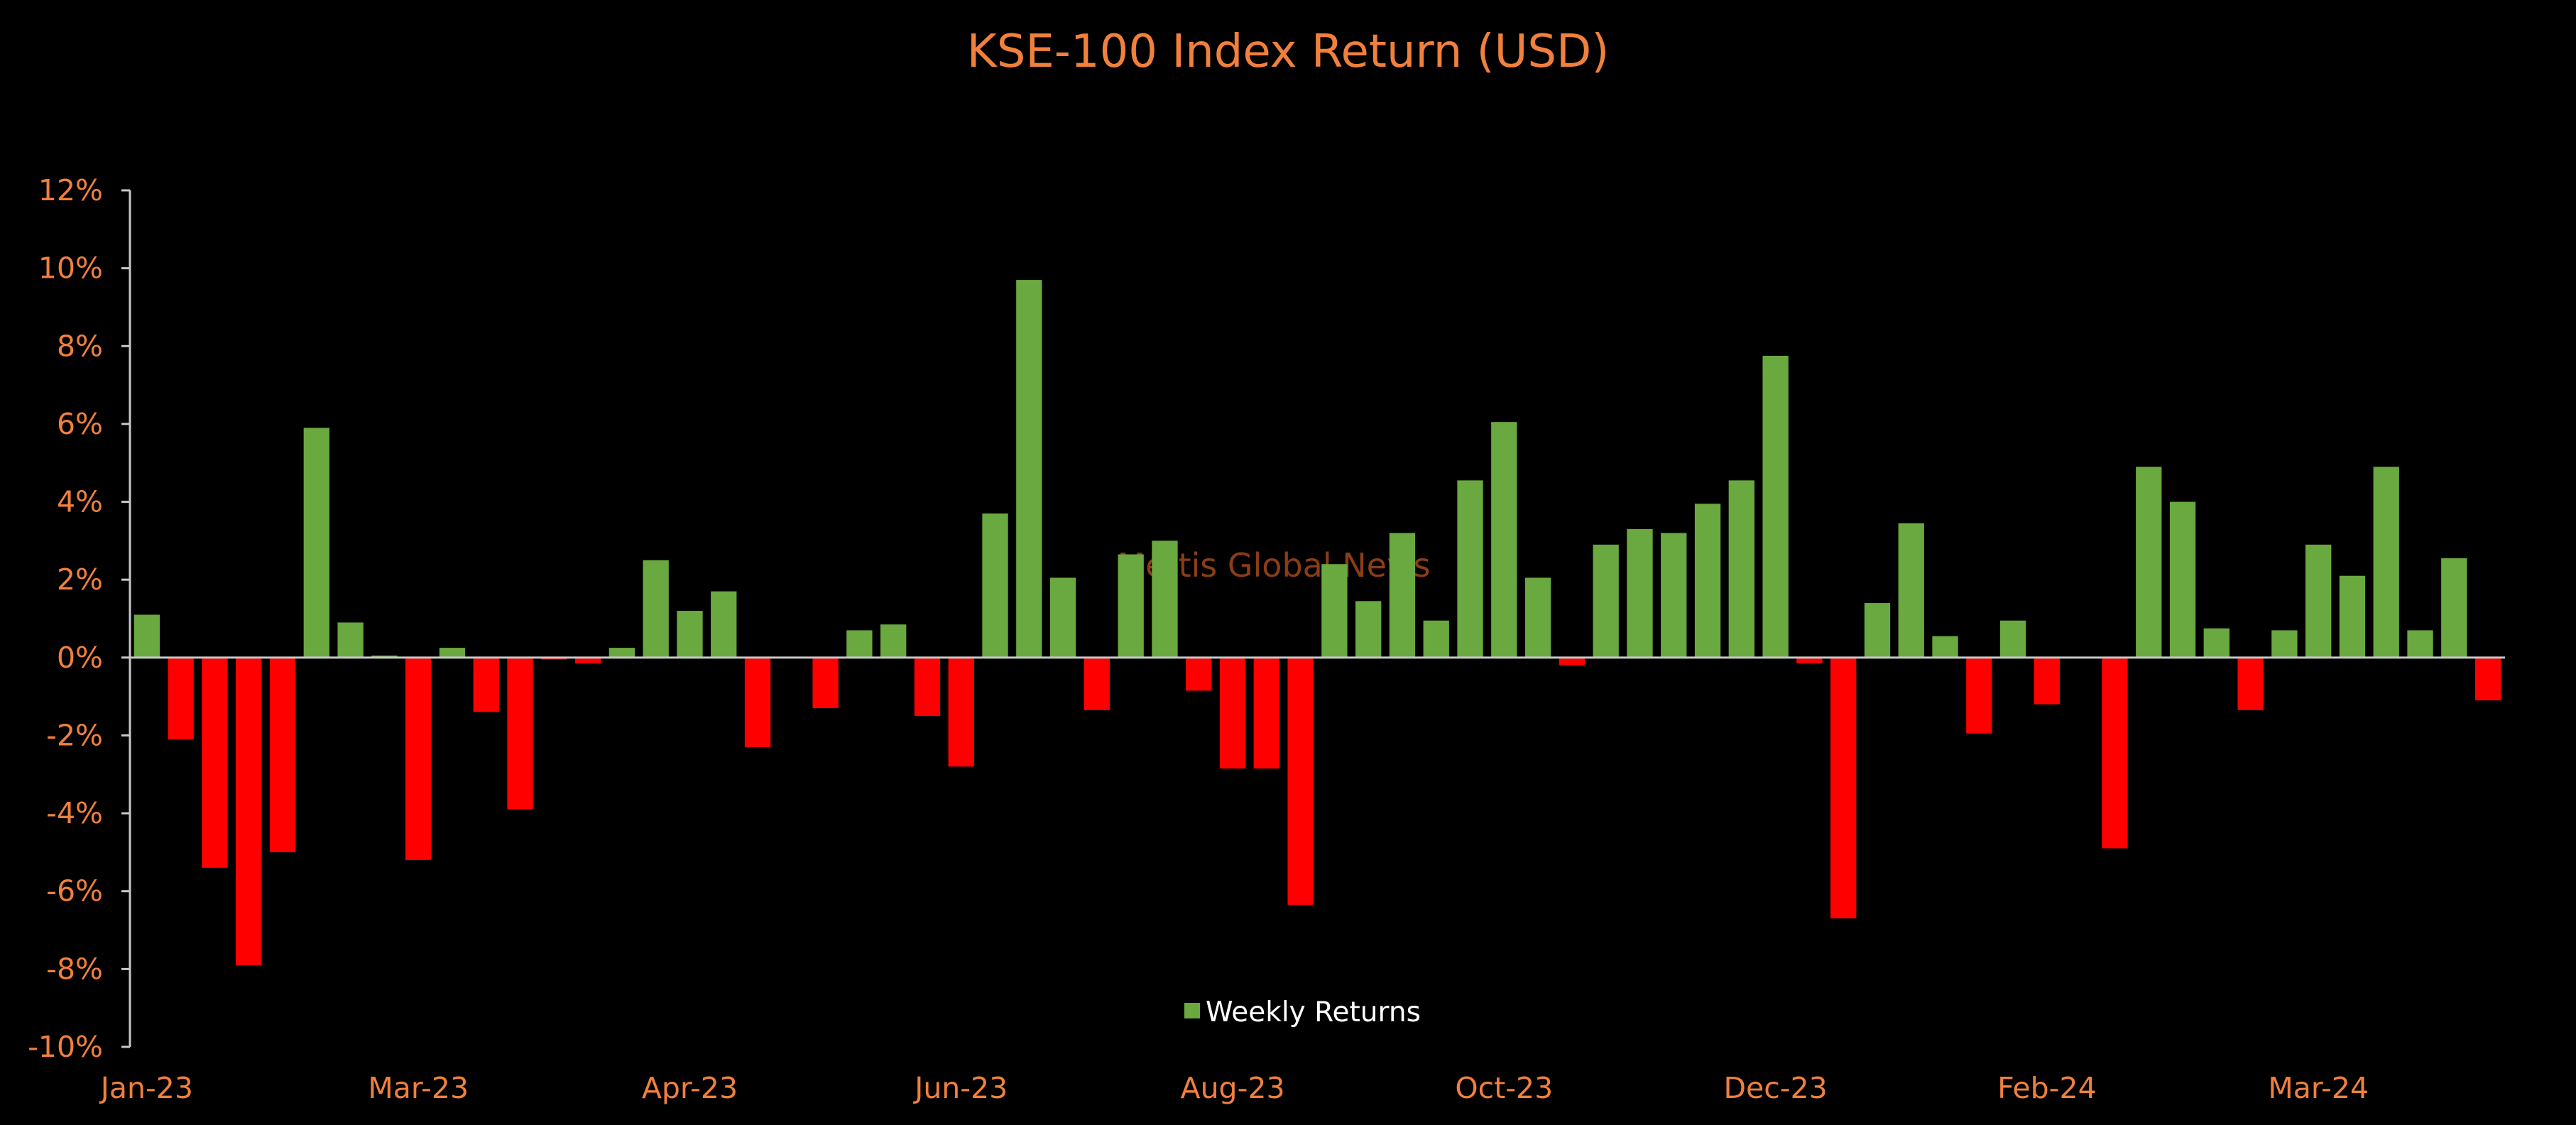 This screenshot has height=1125, width=2576. What do you see at coordinates (65, 1047) in the screenshot?
I see `y-tick-label: -10%` at bounding box center [65, 1047].